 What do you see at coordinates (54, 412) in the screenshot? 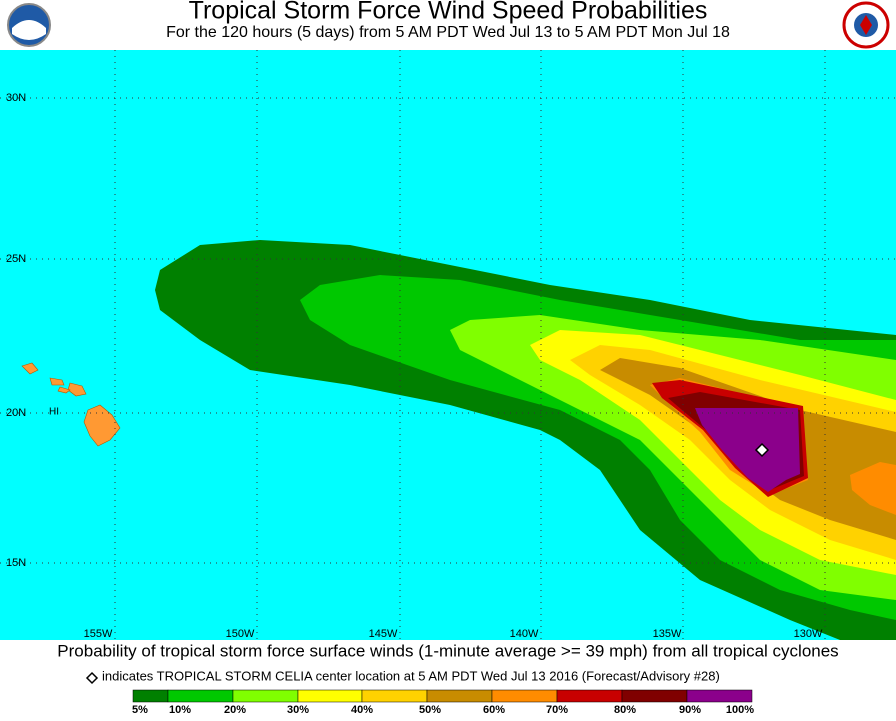
I see `place-label: HI` at bounding box center [54, 412].